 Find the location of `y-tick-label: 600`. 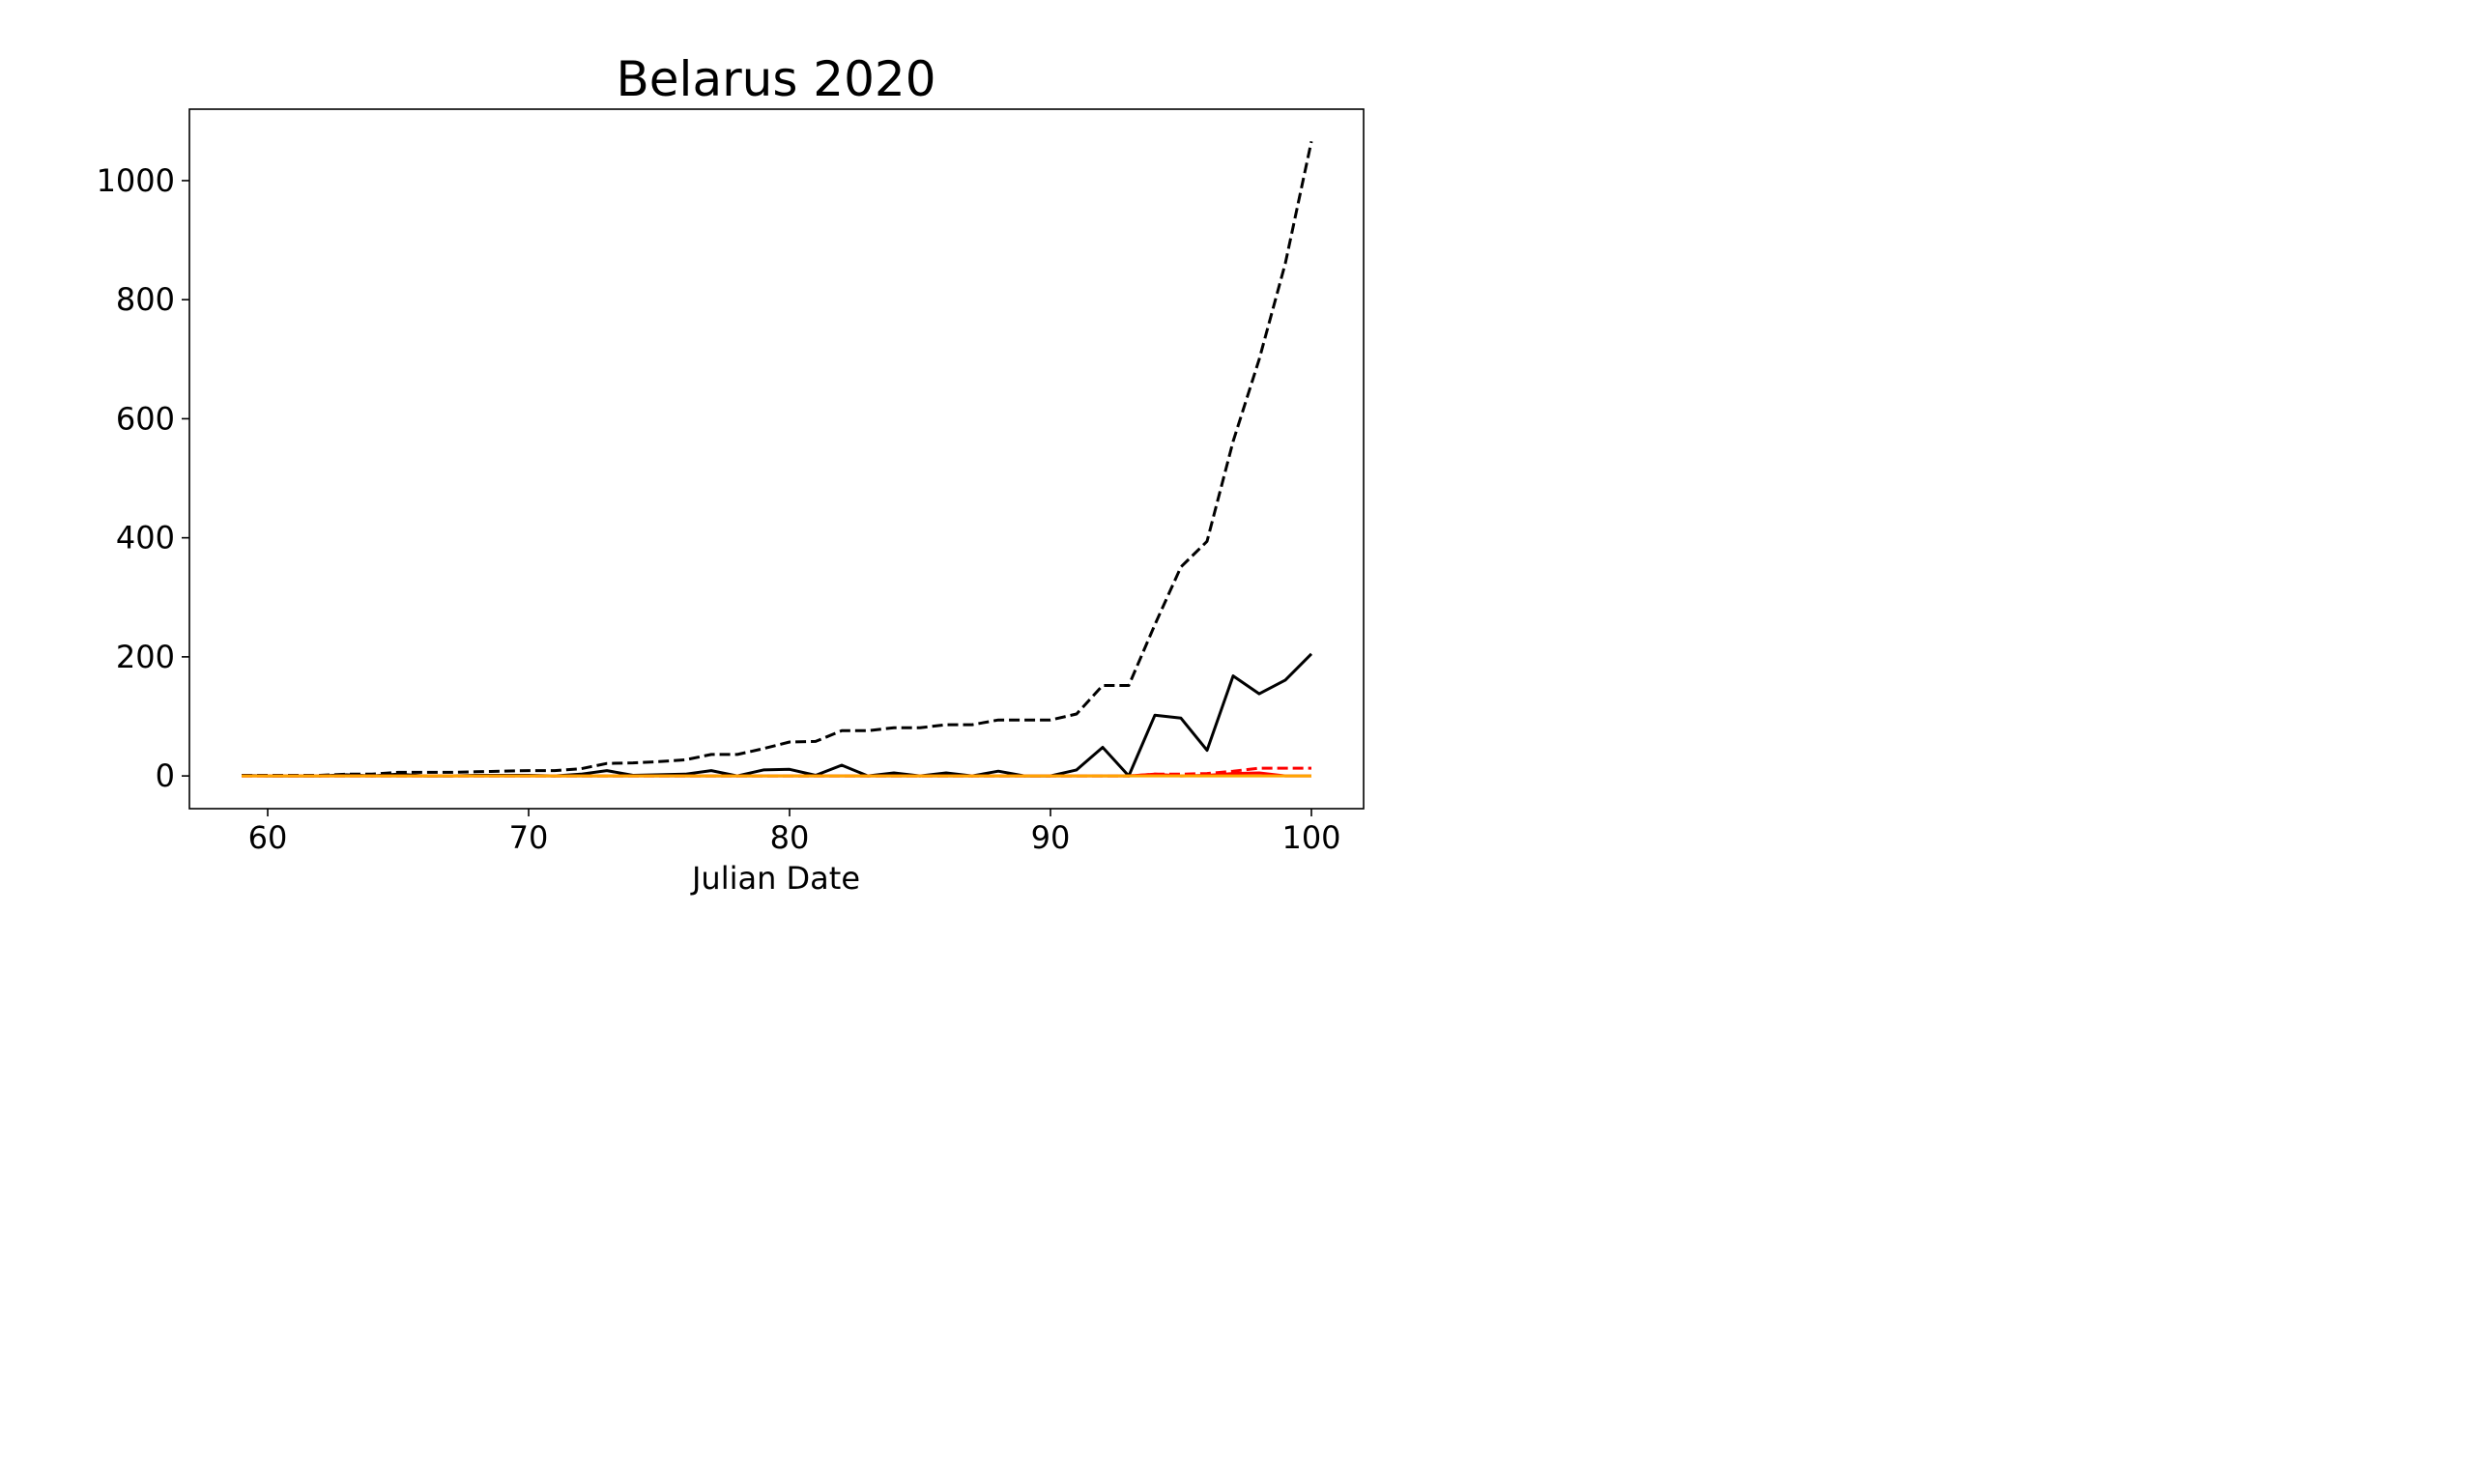

y-tick-label: 600 is located at coordinates (145, 419).